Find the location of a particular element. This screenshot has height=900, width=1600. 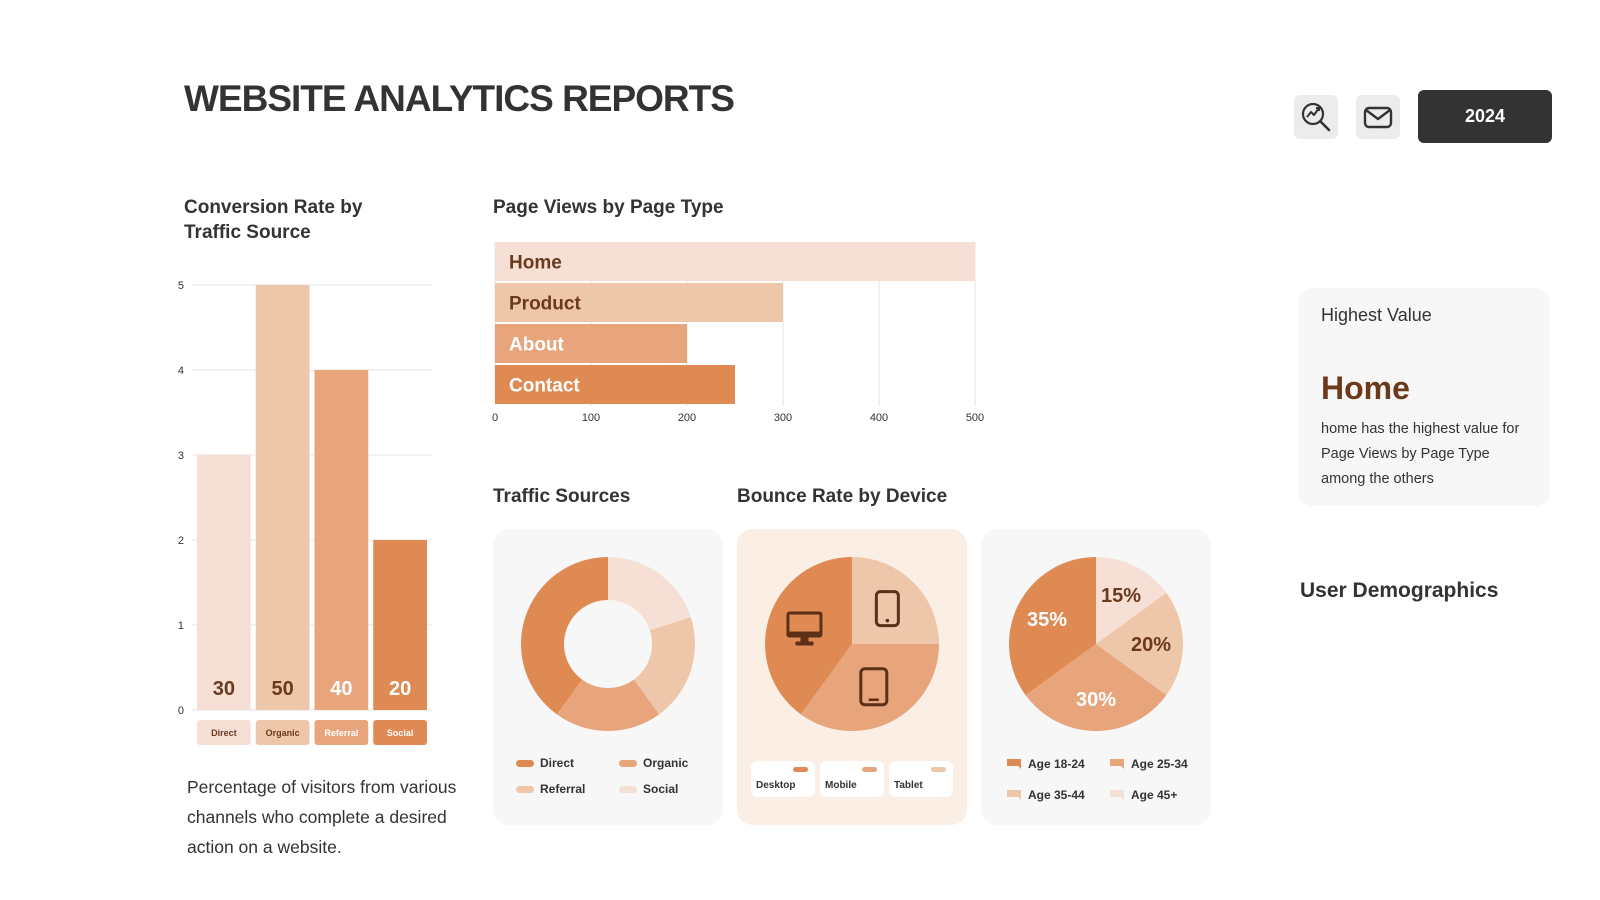

page-title: WEBSITE ANALYTICS REPORTS is located at coordinates (459, 98).